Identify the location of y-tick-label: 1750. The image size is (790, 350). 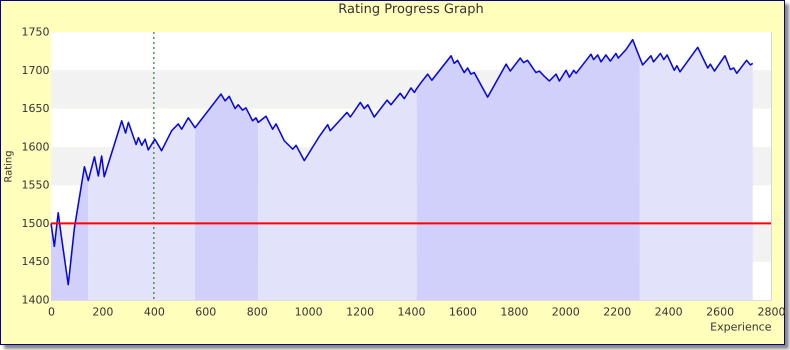
(36, 32).